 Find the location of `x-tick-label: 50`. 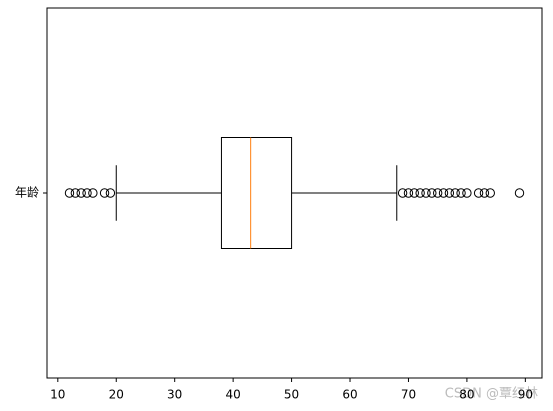

x-tick-label: 50 is located at coordinates (291, 395).